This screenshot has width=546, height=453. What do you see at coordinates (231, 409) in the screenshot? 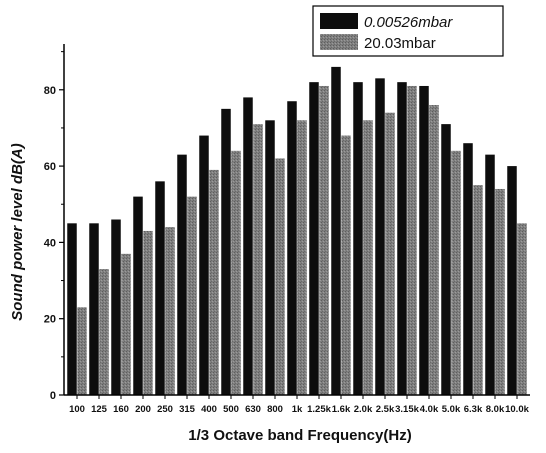
I see `x-tick-label: 500` at bounding box center [231, 409].